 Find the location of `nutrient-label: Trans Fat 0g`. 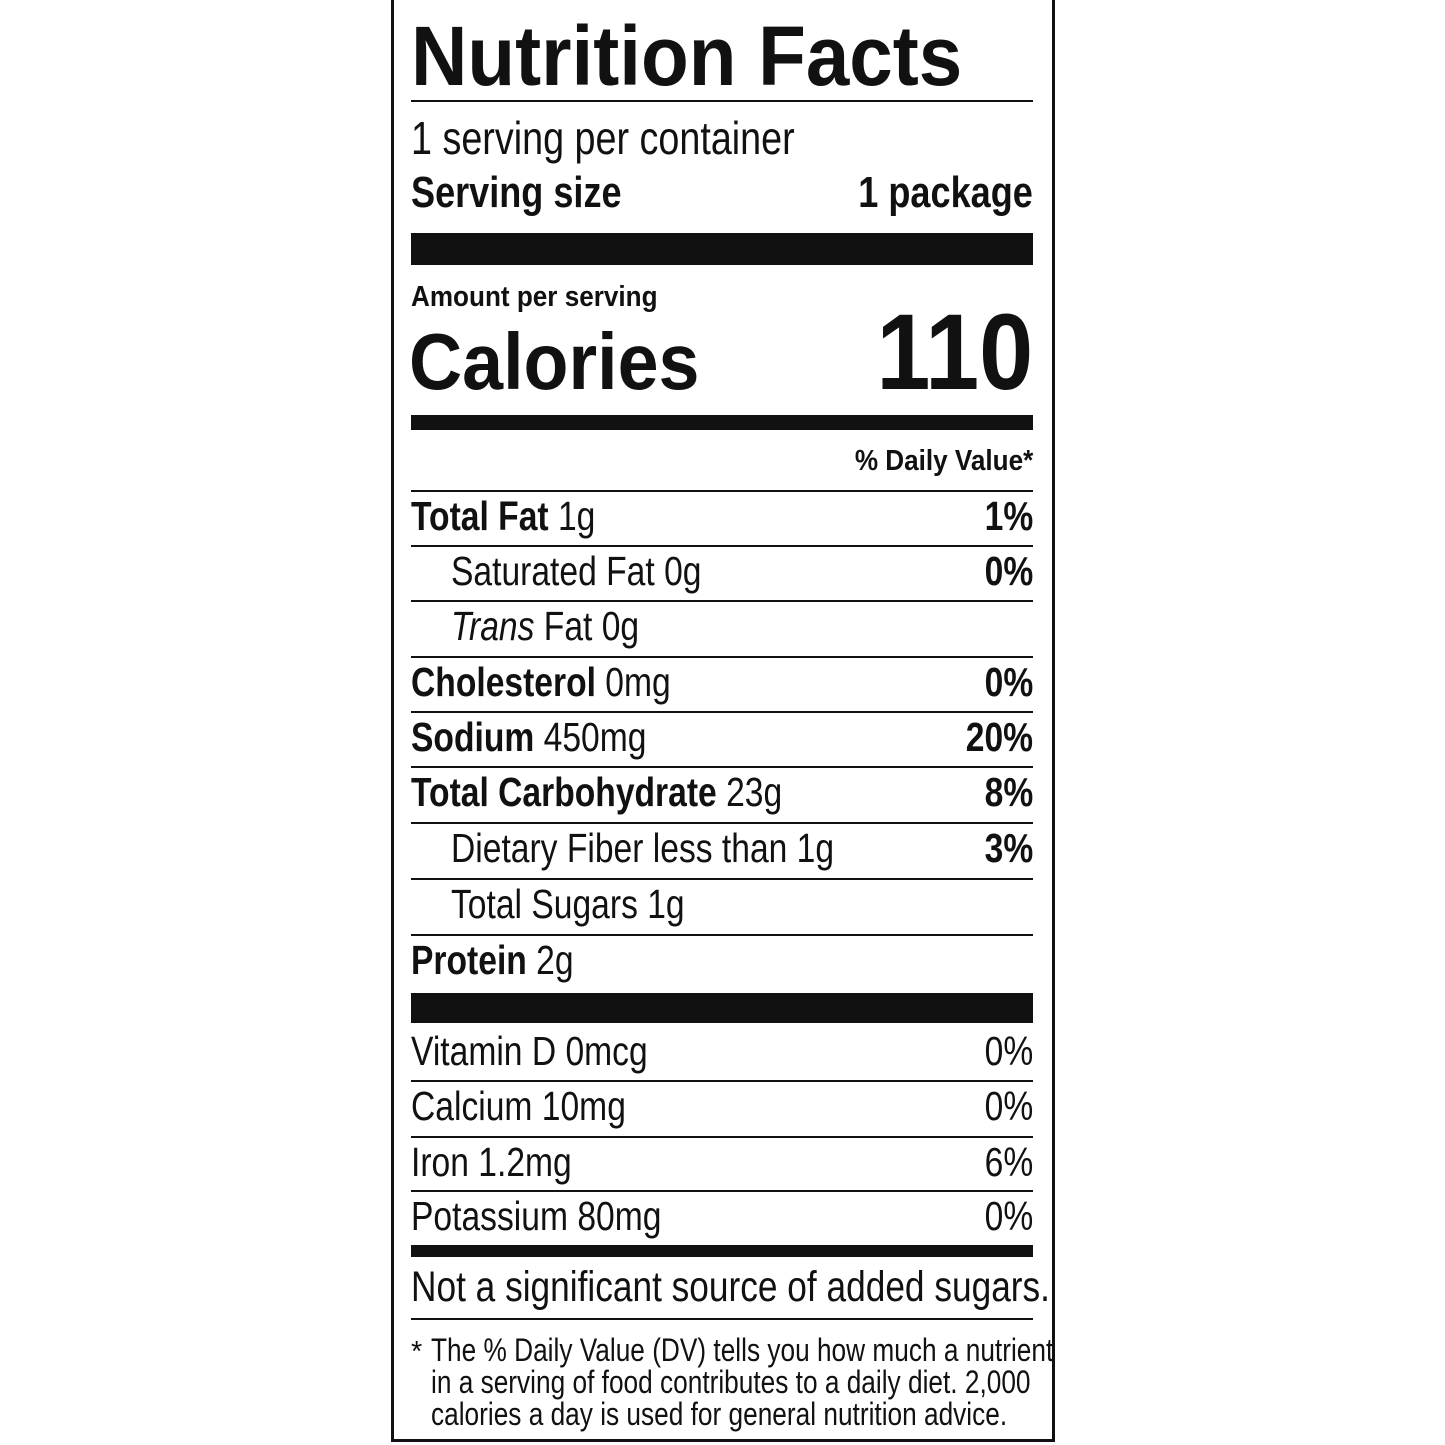

nutrient-label: Trans Fat 0g is located at coordinates (565, 626).